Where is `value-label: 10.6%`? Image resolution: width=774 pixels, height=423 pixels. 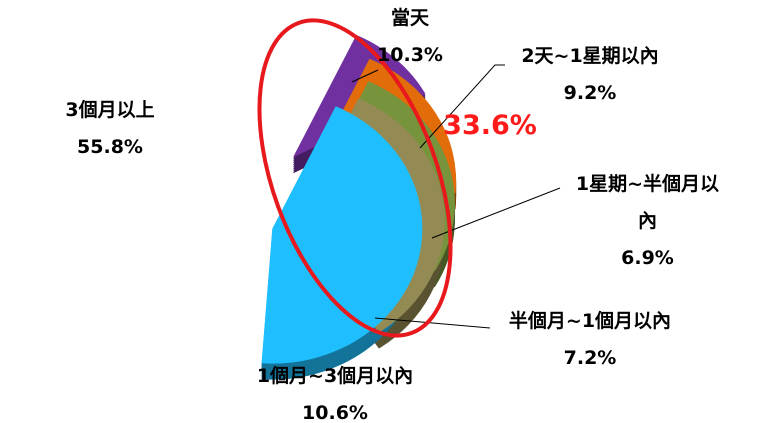 value-label: 10.6% is located at coordinates (335, 412).